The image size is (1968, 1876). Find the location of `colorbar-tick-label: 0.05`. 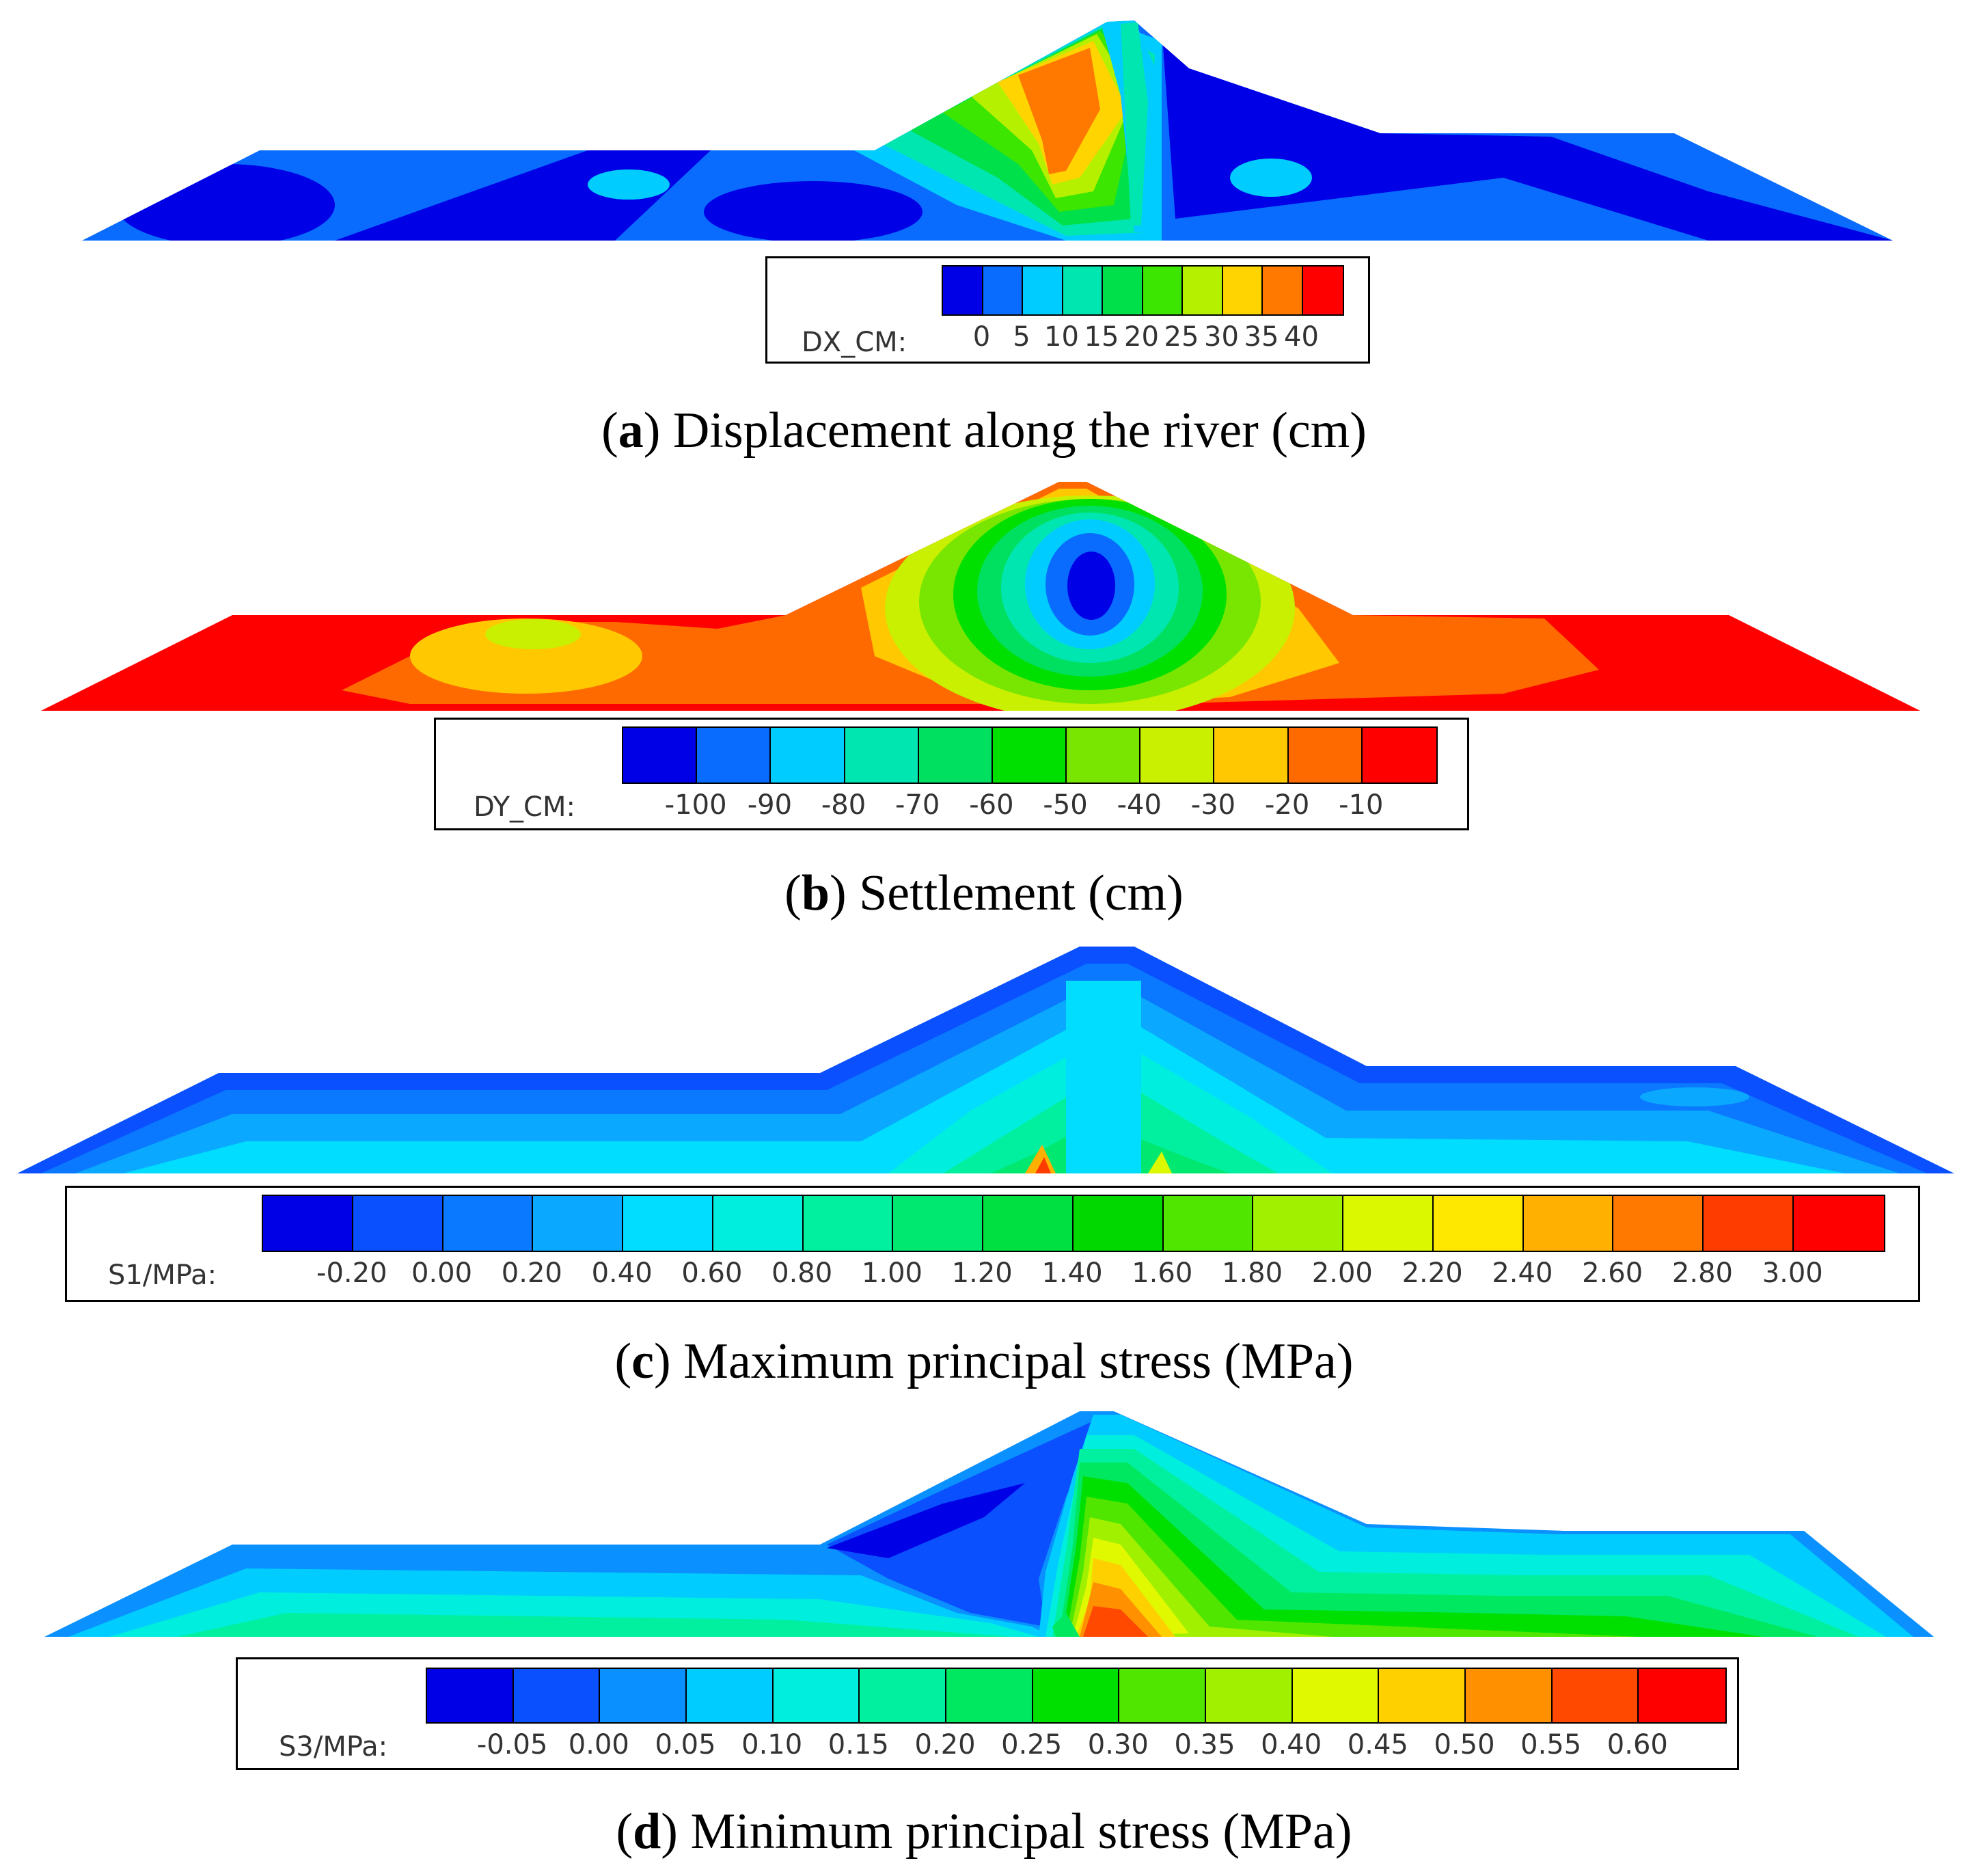

colorbar-tick-label: 0.05 is located at coordinates (685, 1745).